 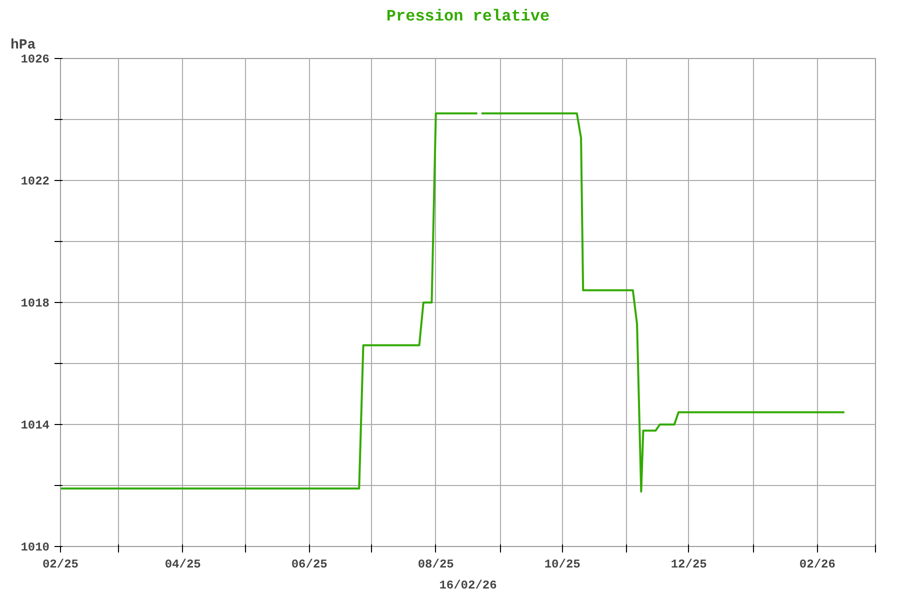 I want to click on y-axis-title: hPa, so click(x=23, y=46).